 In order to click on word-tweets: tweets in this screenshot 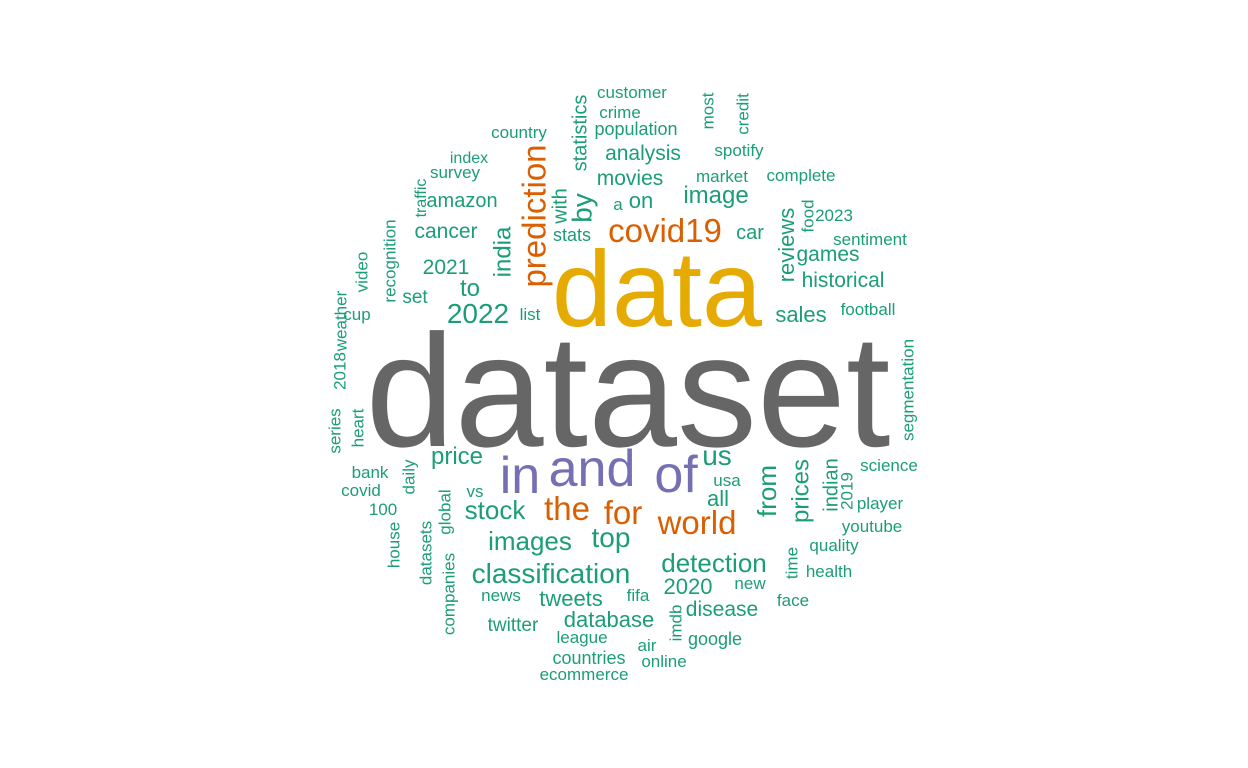, I will do `click(571, 598)`.